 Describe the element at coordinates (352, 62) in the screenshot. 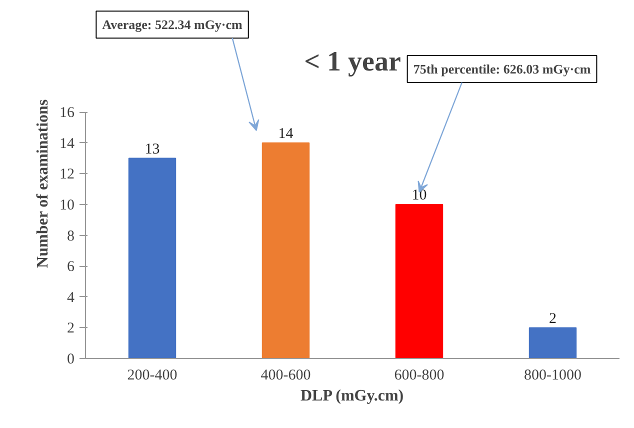

I see `chart-title: < 1 year` at that location.